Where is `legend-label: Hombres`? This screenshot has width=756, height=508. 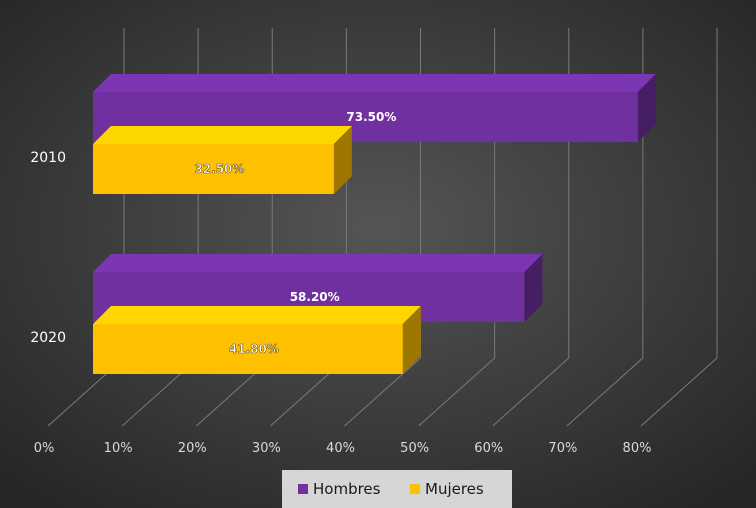 legend-label: Hombres is located at coordinates (347, 489).